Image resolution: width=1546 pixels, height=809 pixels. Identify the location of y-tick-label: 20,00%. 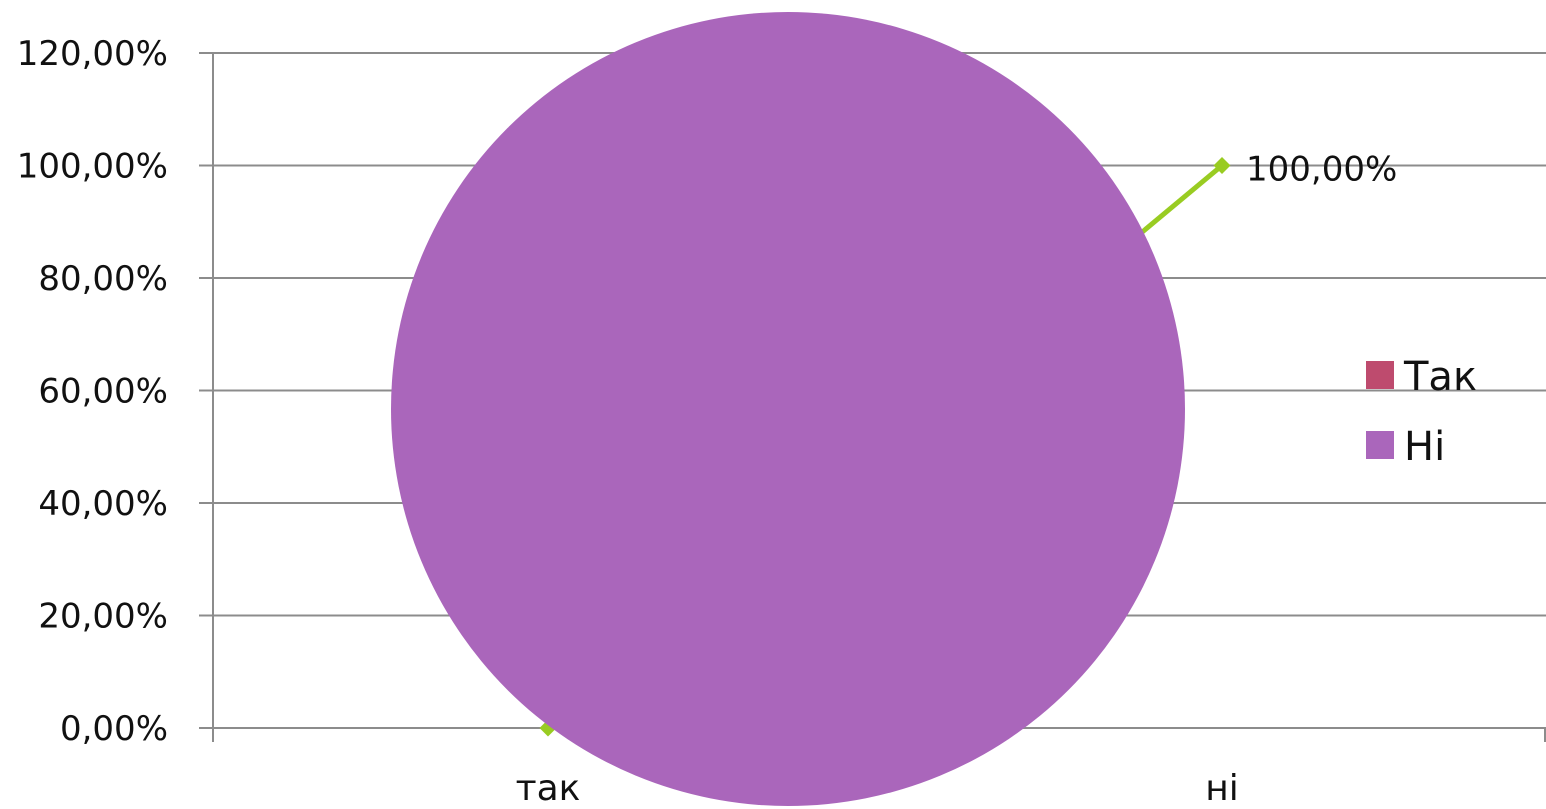
(103, 617).